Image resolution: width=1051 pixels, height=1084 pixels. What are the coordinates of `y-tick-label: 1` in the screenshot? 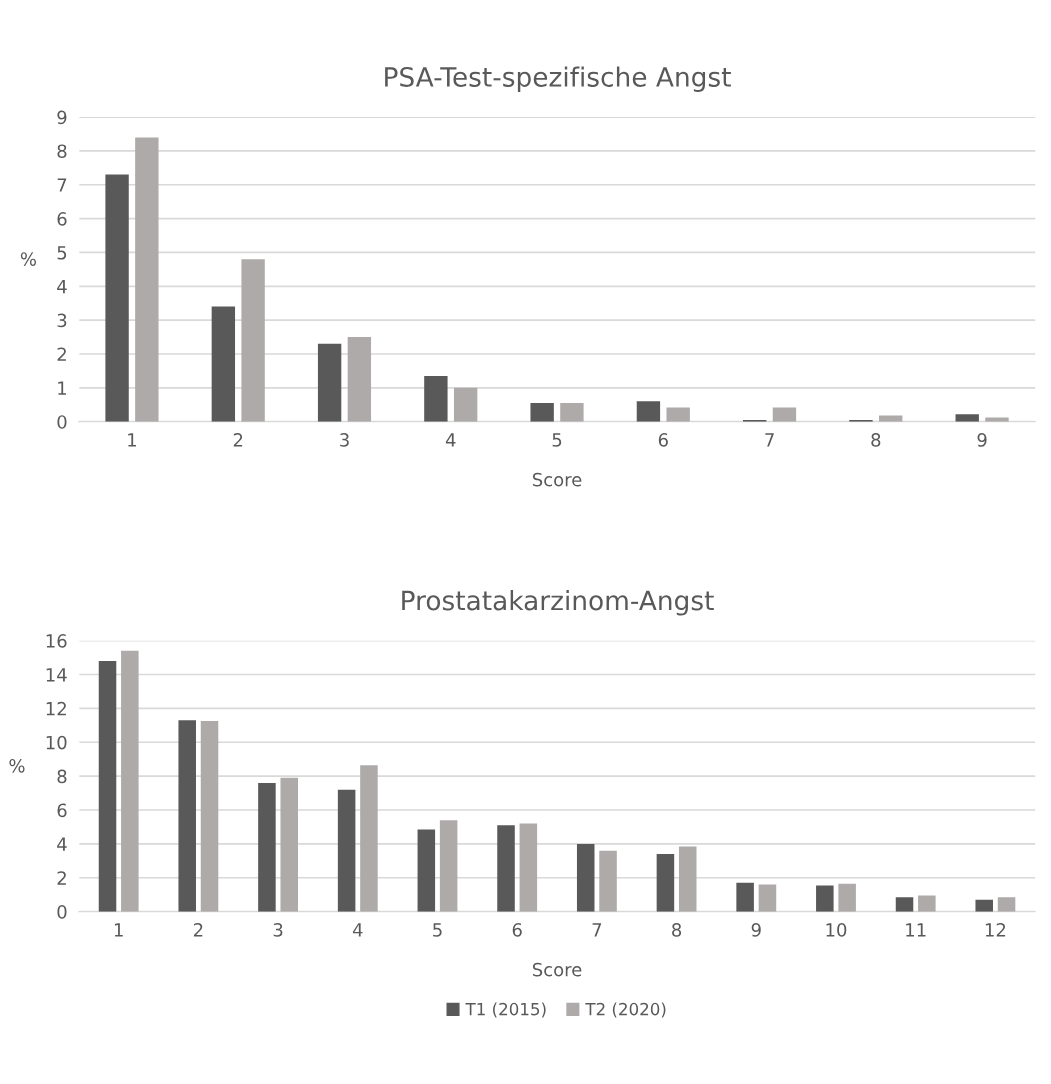 It's located at (62, 388).